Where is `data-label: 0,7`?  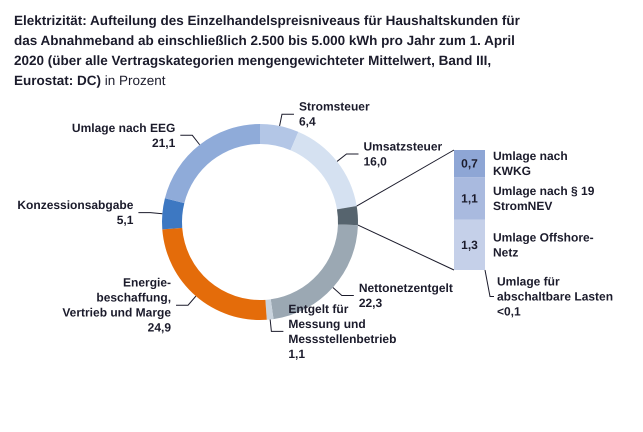 data-label: 0,7 is located at coordinates (469, 163).